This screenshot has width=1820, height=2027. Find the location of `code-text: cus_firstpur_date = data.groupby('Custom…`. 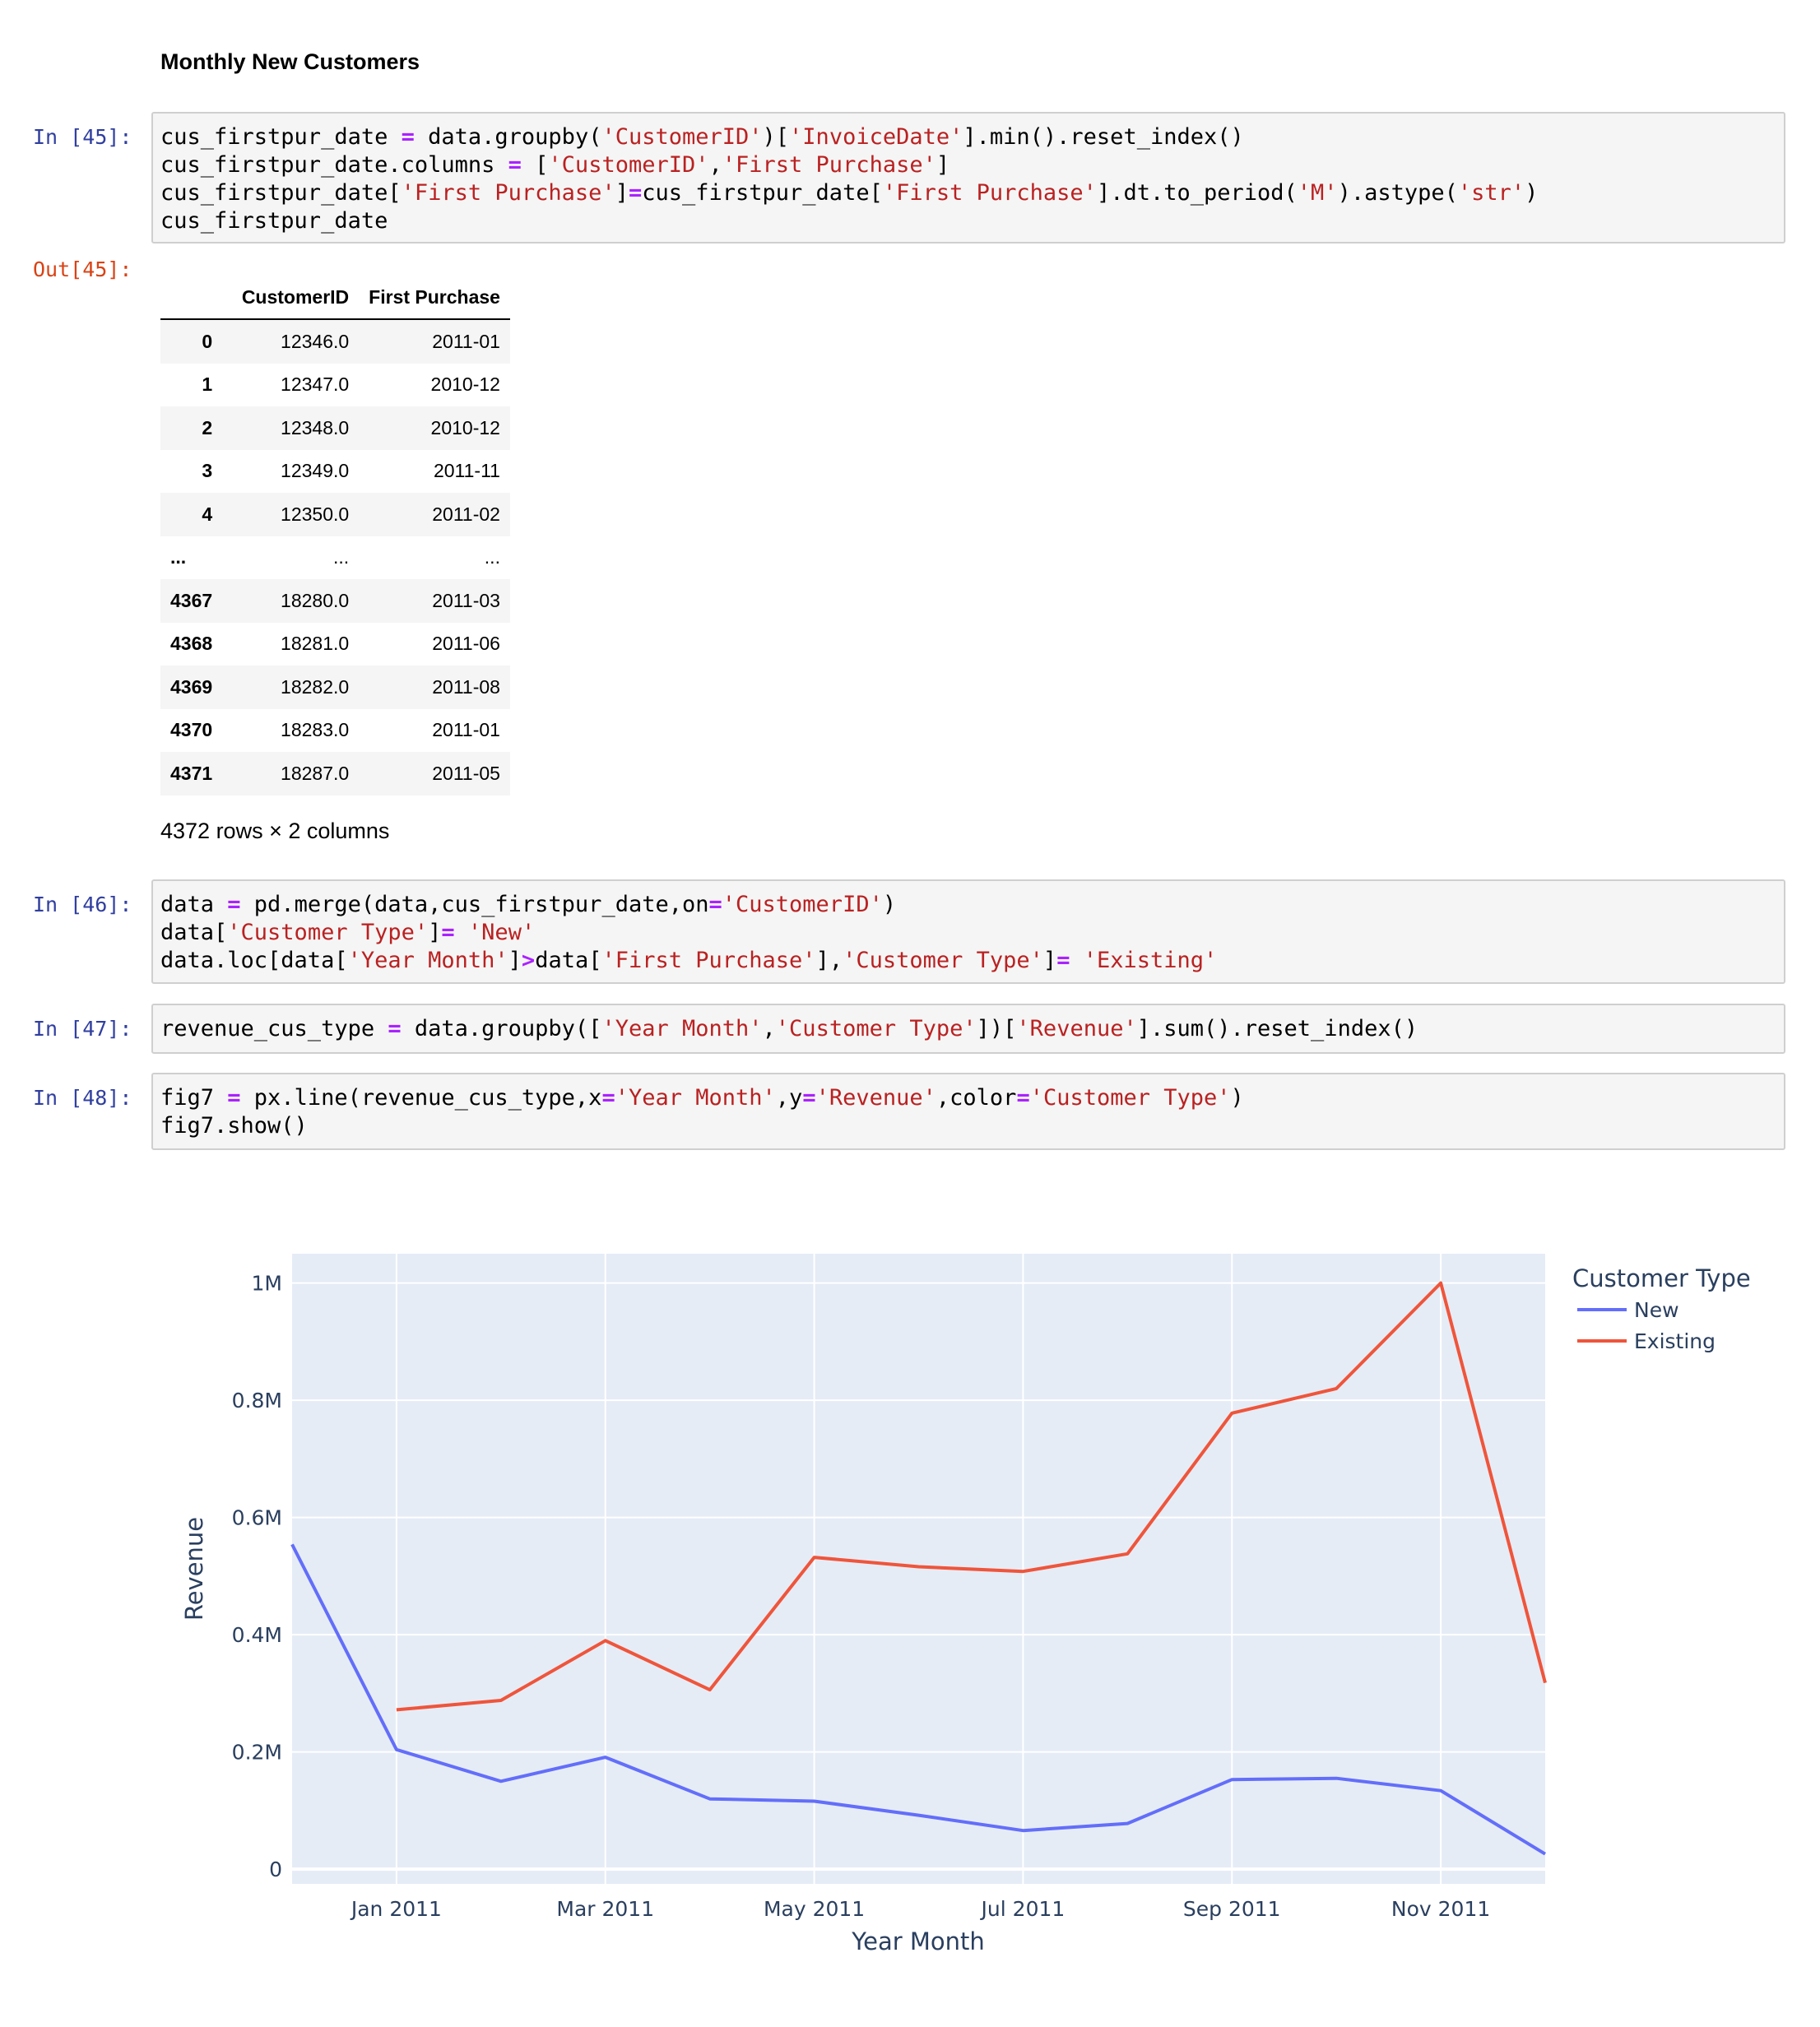

code-text: cus_firstpur_date = data.groupby('Custom… is located at coordinates (849, 179).